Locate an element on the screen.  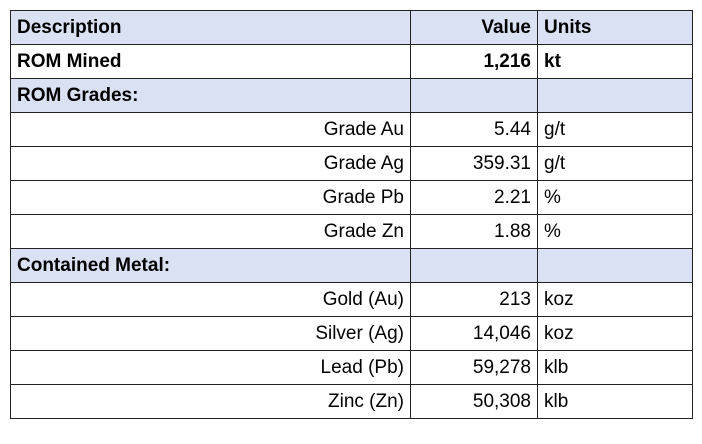
table-row: Zinc (Zn) 50,308 klb is located at coordinates (351, 401).